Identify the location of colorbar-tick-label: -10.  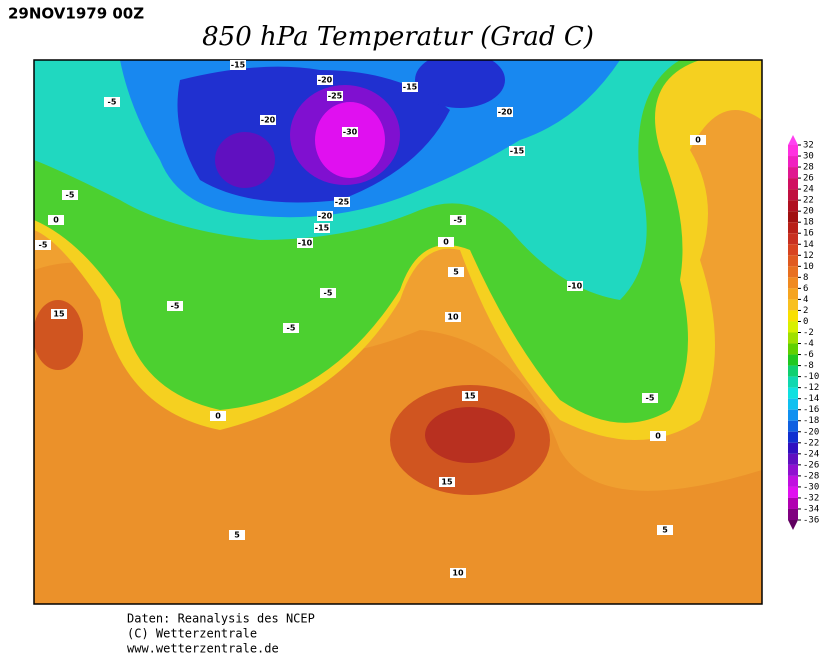
(811, 377).